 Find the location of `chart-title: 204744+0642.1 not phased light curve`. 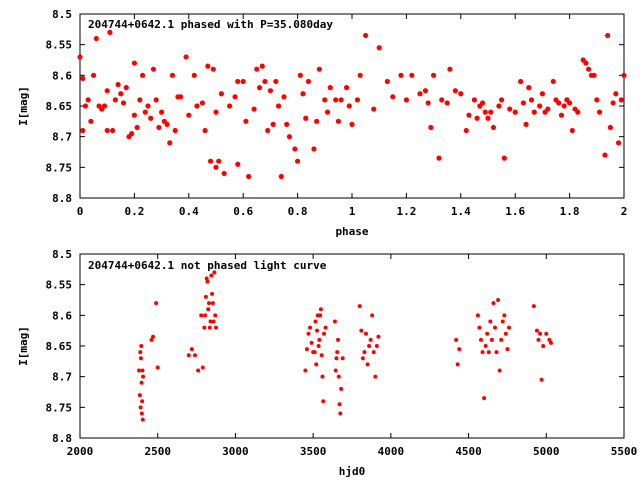

chart-title: 204744+0642.1 not phased light curve is located at coordinates (207, 265).